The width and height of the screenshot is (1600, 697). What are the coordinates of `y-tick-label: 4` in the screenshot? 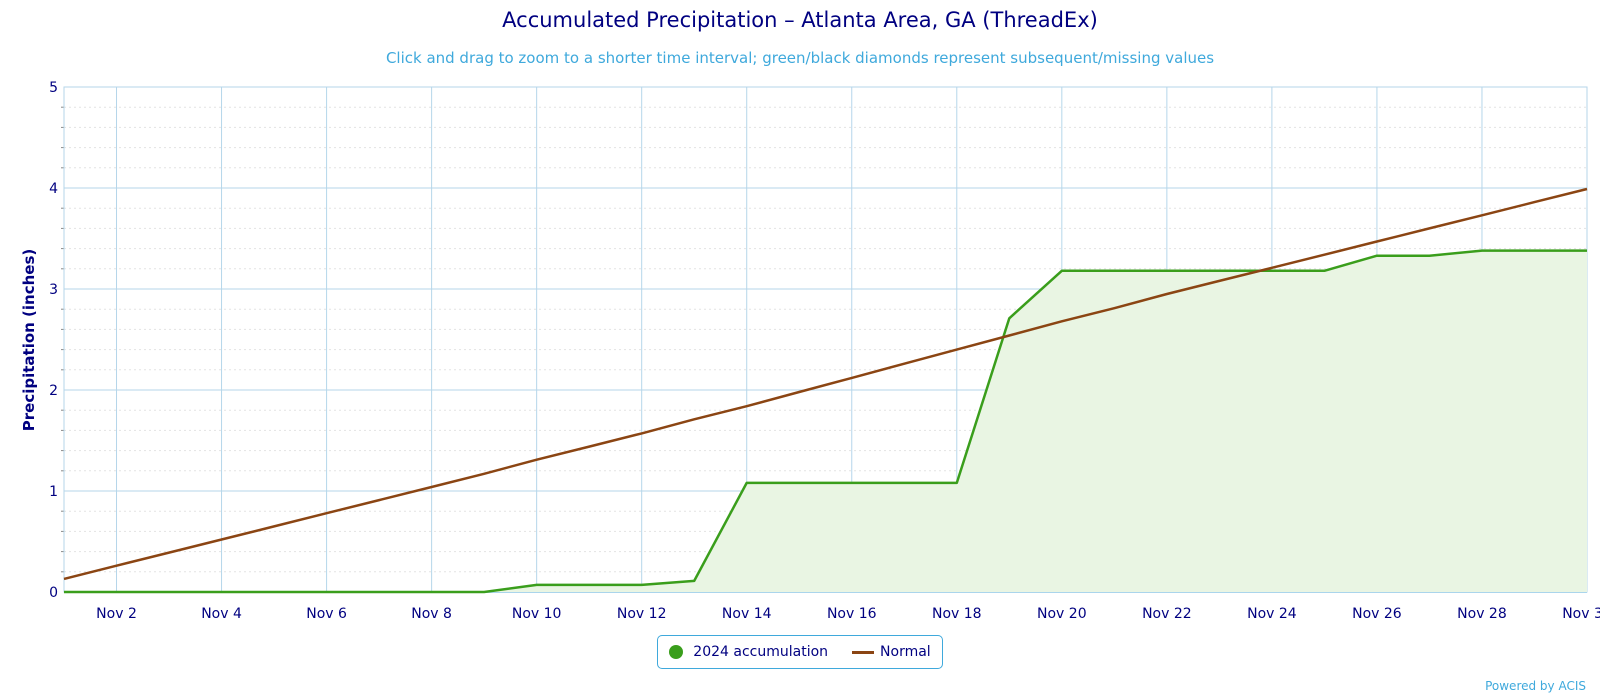 It's located at (53, 189).